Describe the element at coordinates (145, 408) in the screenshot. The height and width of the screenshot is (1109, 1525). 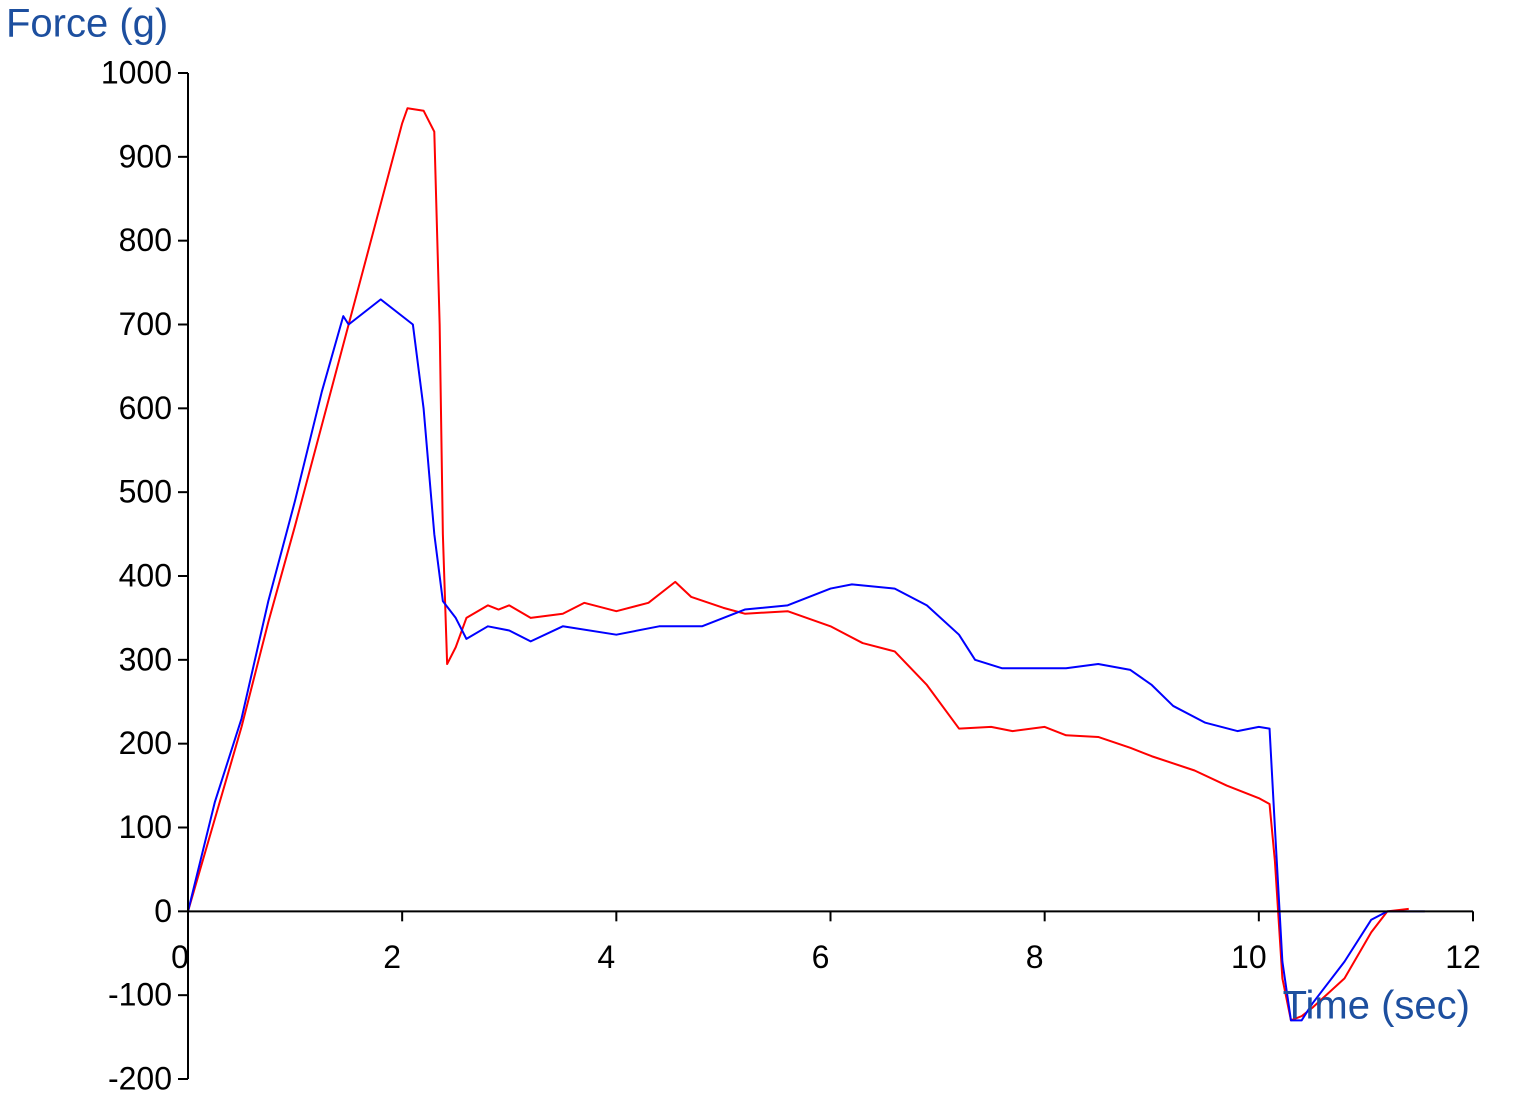
I see `y-tick-label: 600` at that location.